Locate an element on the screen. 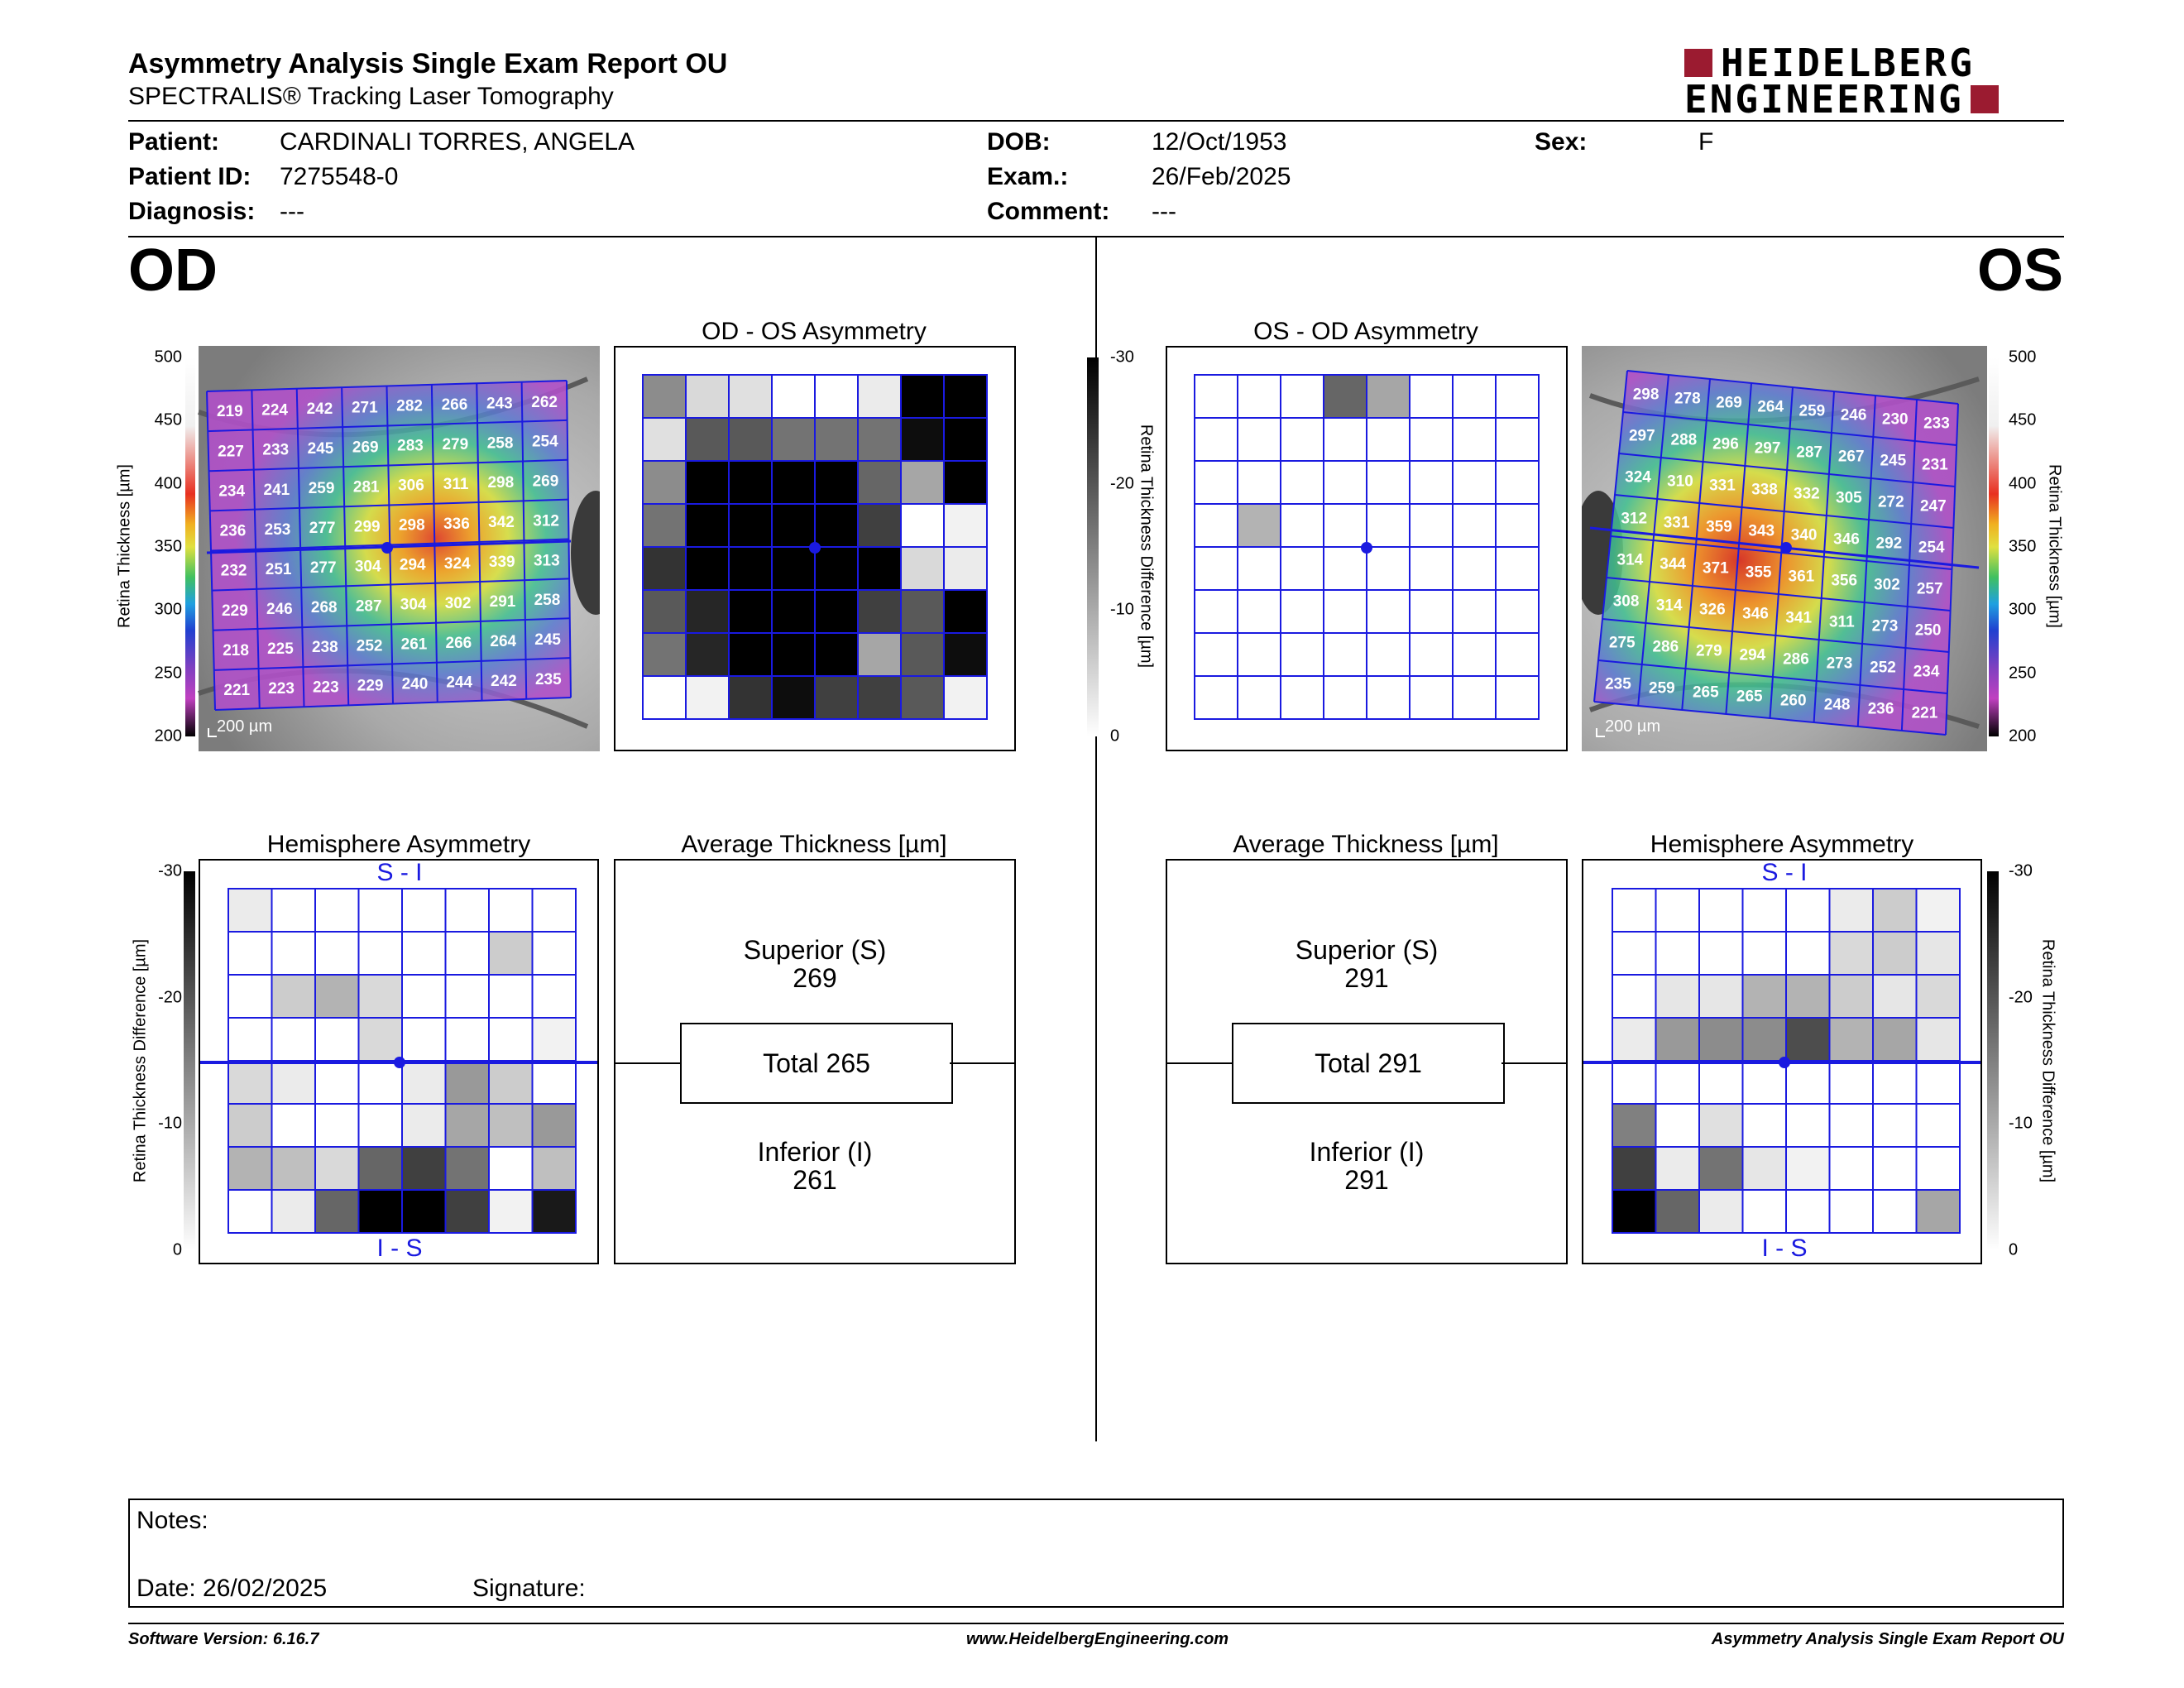 Image resolution: width=2184 pixels, height=1688 pixels. date-label: Date: 26/02/2025 is located at coordinates (232, 1588).